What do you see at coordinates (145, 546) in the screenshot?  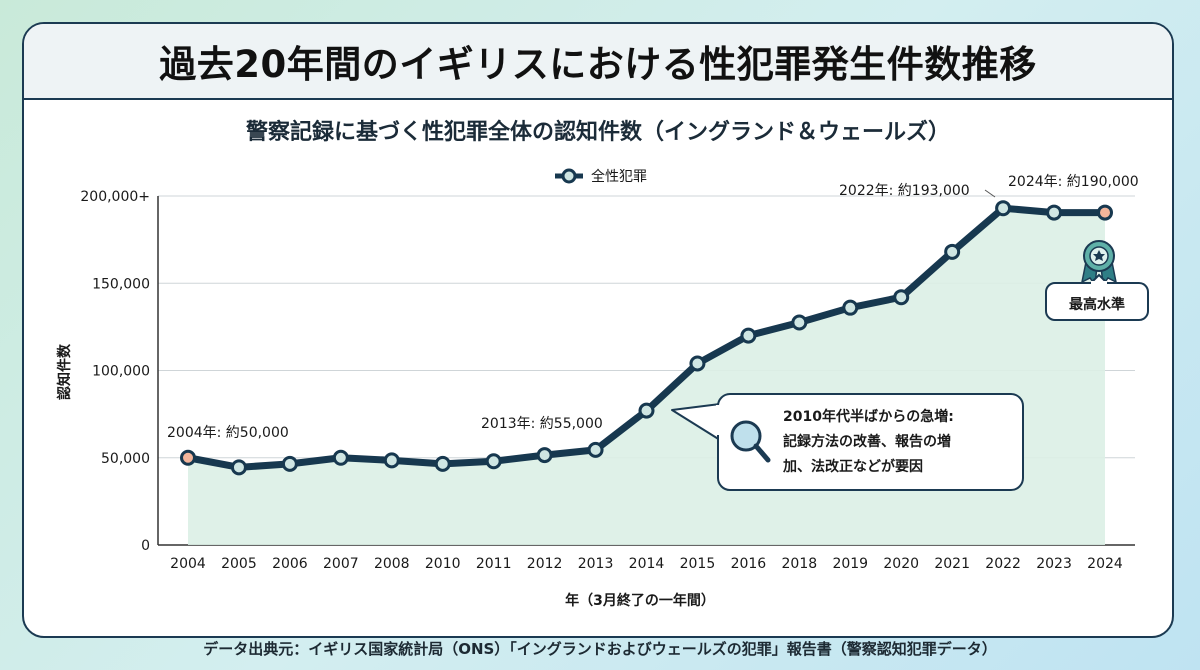 I see `y-tick-label: 0` at bounding box center [145, 546].